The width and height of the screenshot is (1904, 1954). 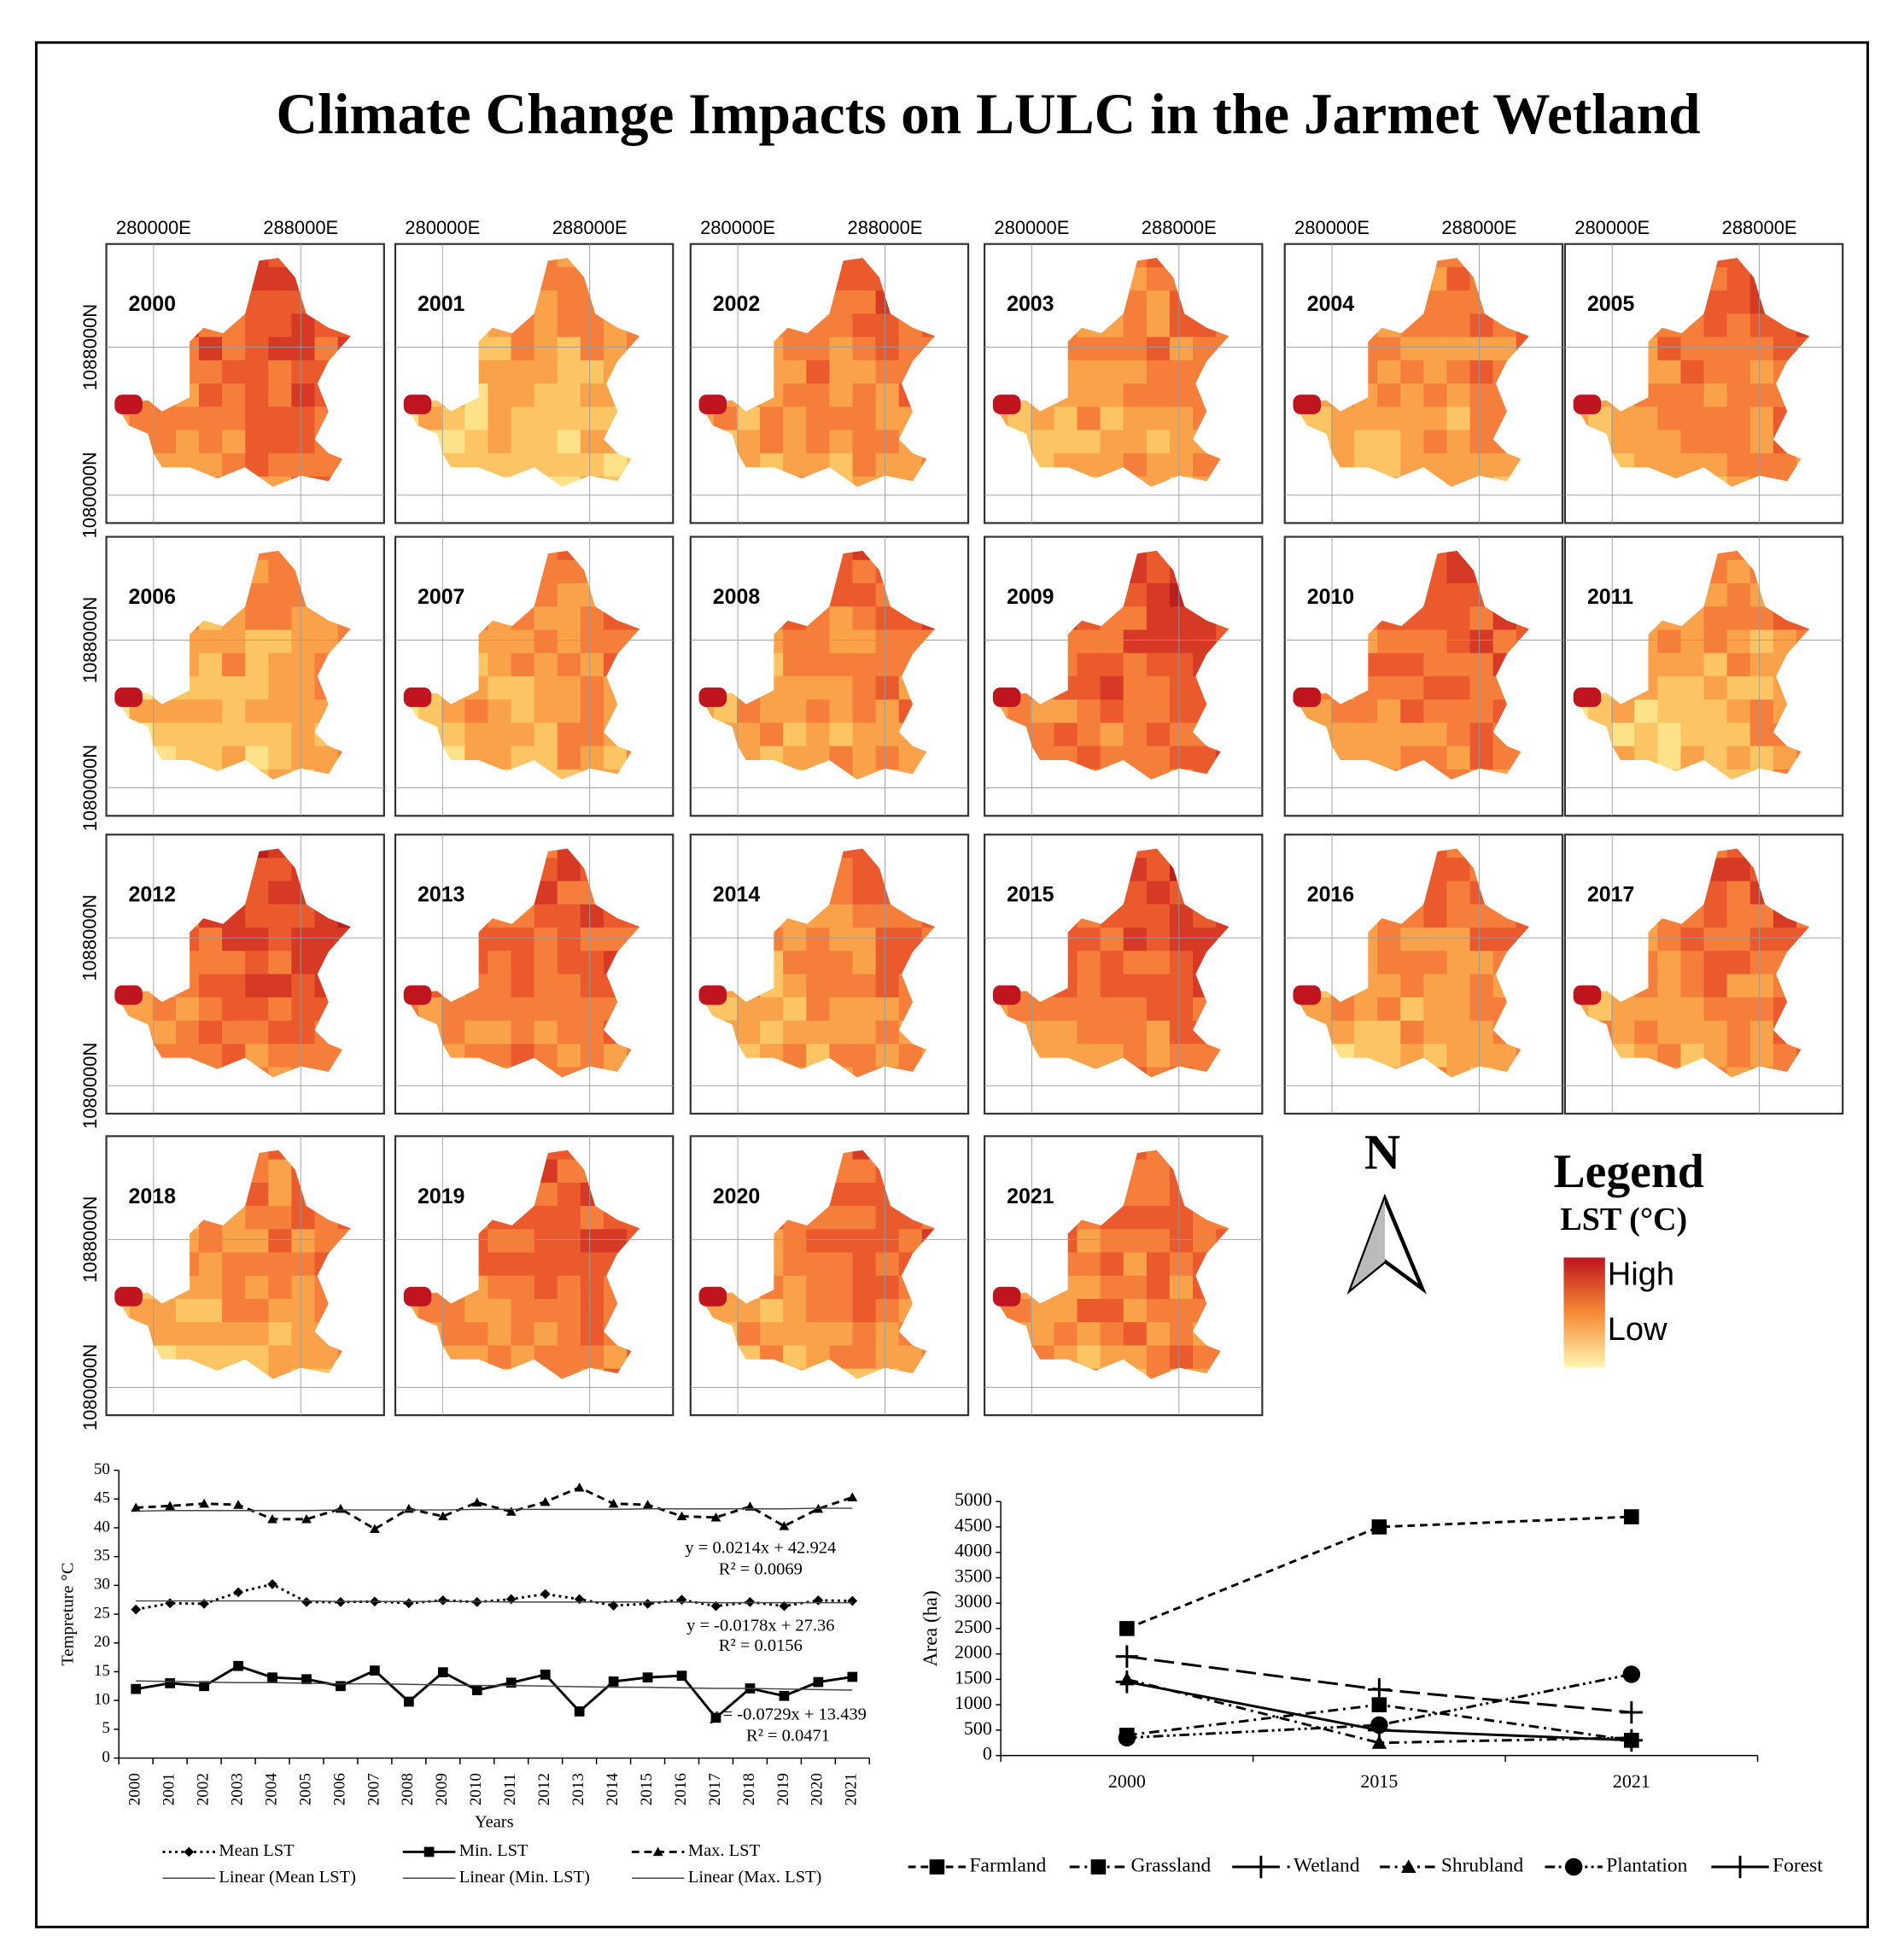 What do you see at coordinates (783, 1789) in the screenshot?
I see `x-tick-label: 2019` at bounding box center [783, 1789].